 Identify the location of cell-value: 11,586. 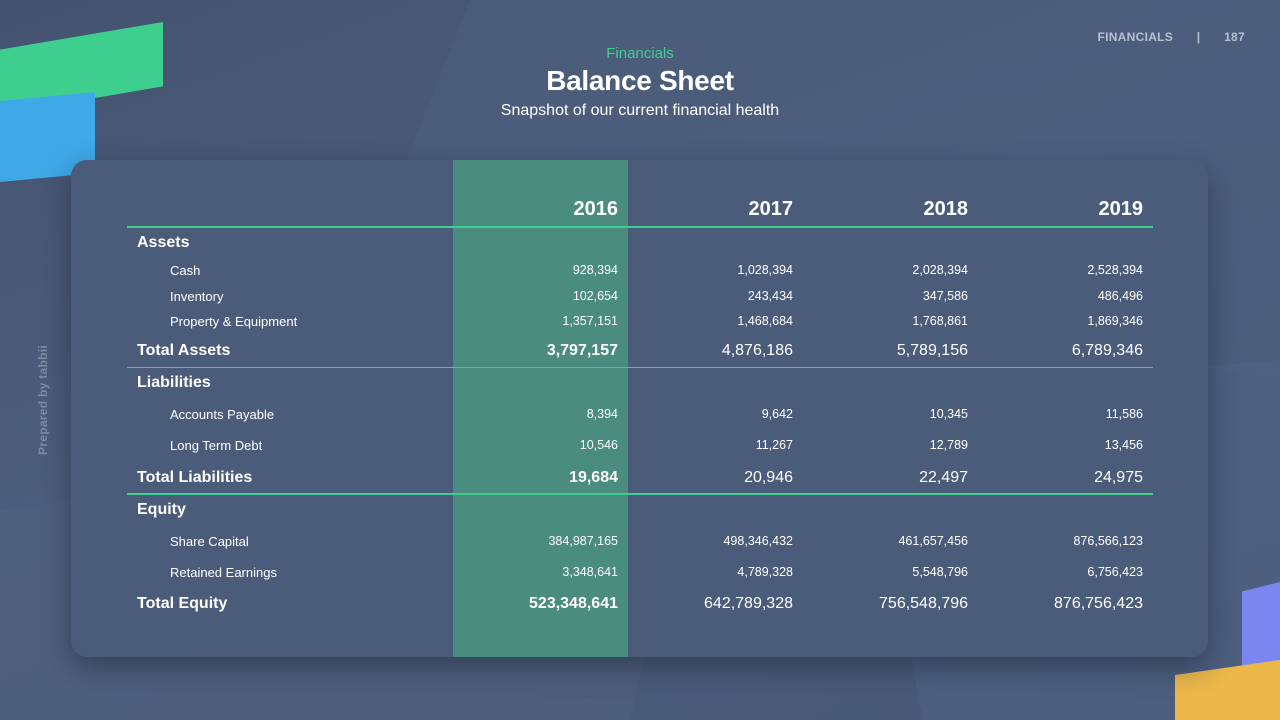
(1124, 414).